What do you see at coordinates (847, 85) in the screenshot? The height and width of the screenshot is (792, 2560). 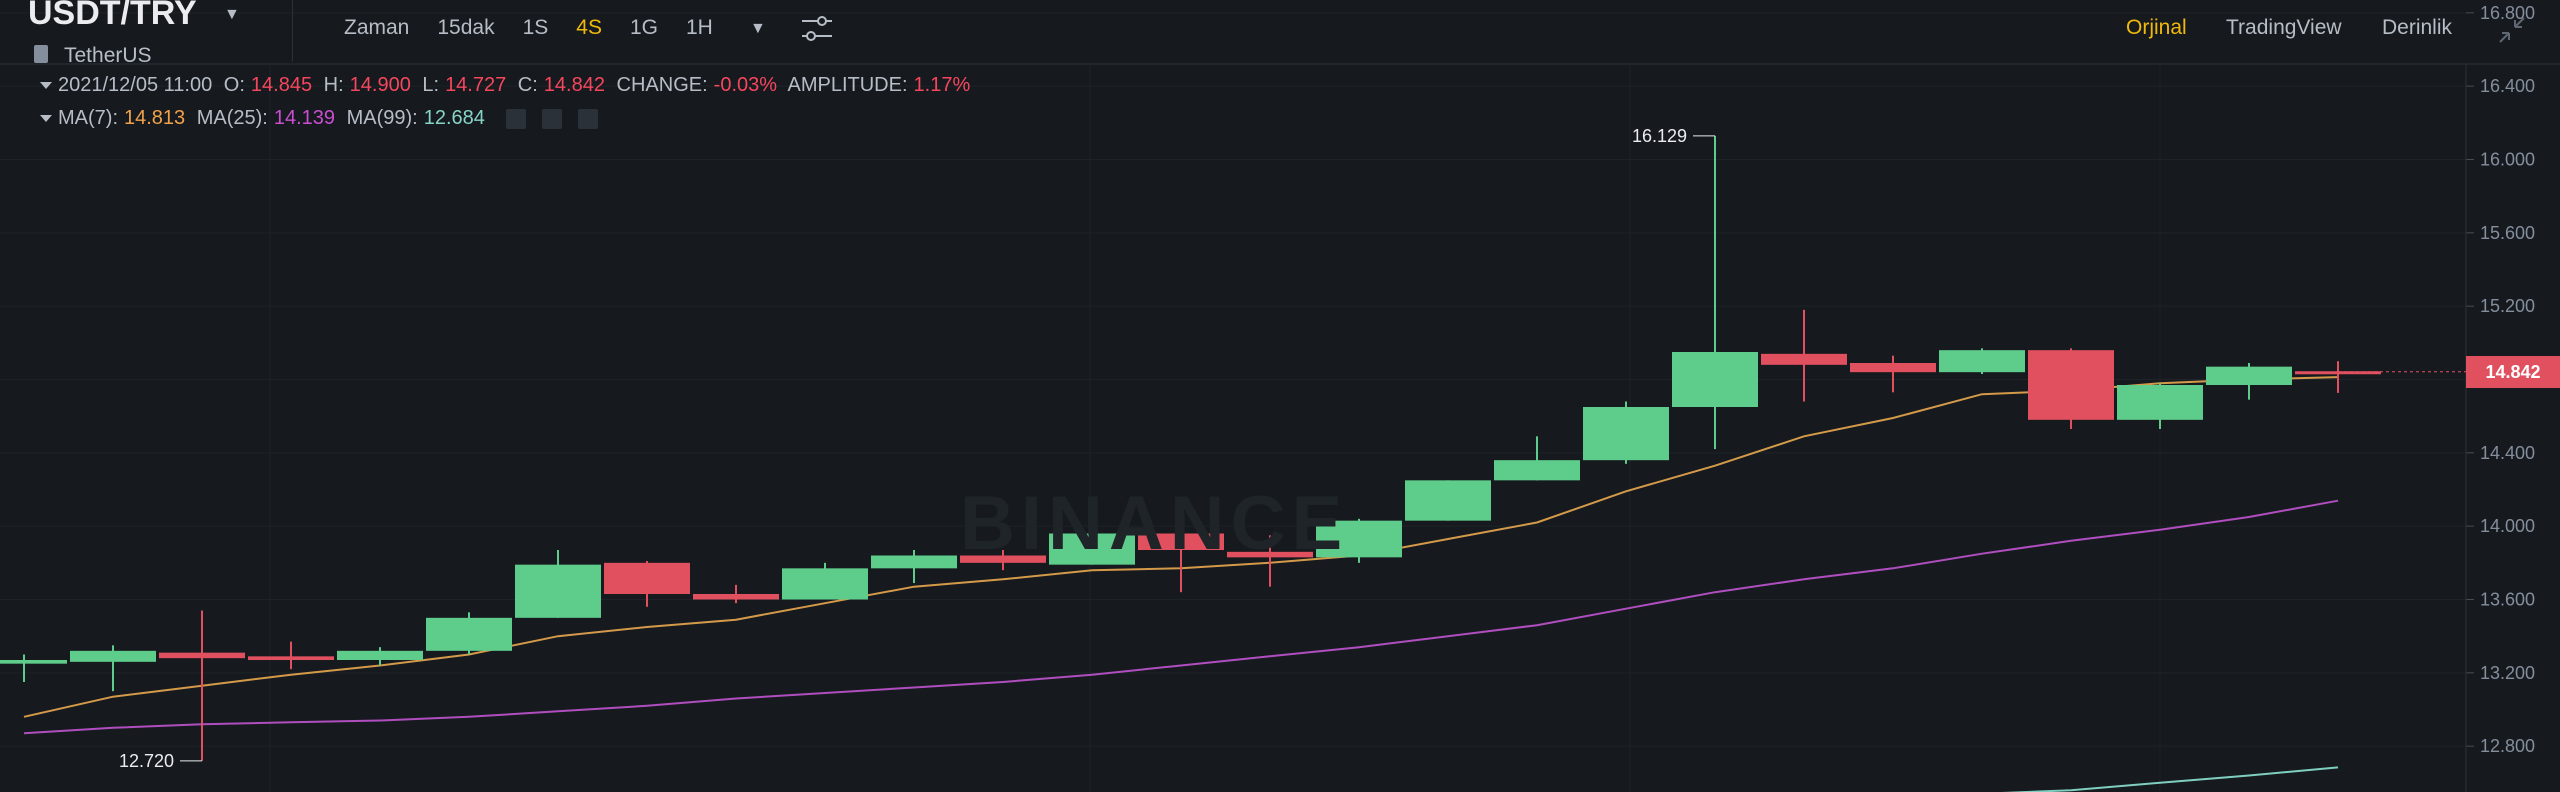 I see `amplitude-label: AMPLITUDE:` at bounding box center [847, 85].